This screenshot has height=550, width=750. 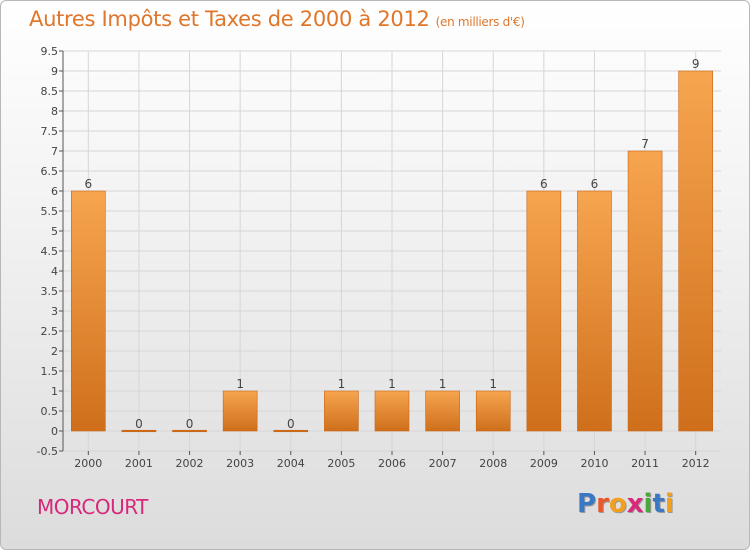 I want to click on y-tick-label: 3.5, so click(x=50, y=291).